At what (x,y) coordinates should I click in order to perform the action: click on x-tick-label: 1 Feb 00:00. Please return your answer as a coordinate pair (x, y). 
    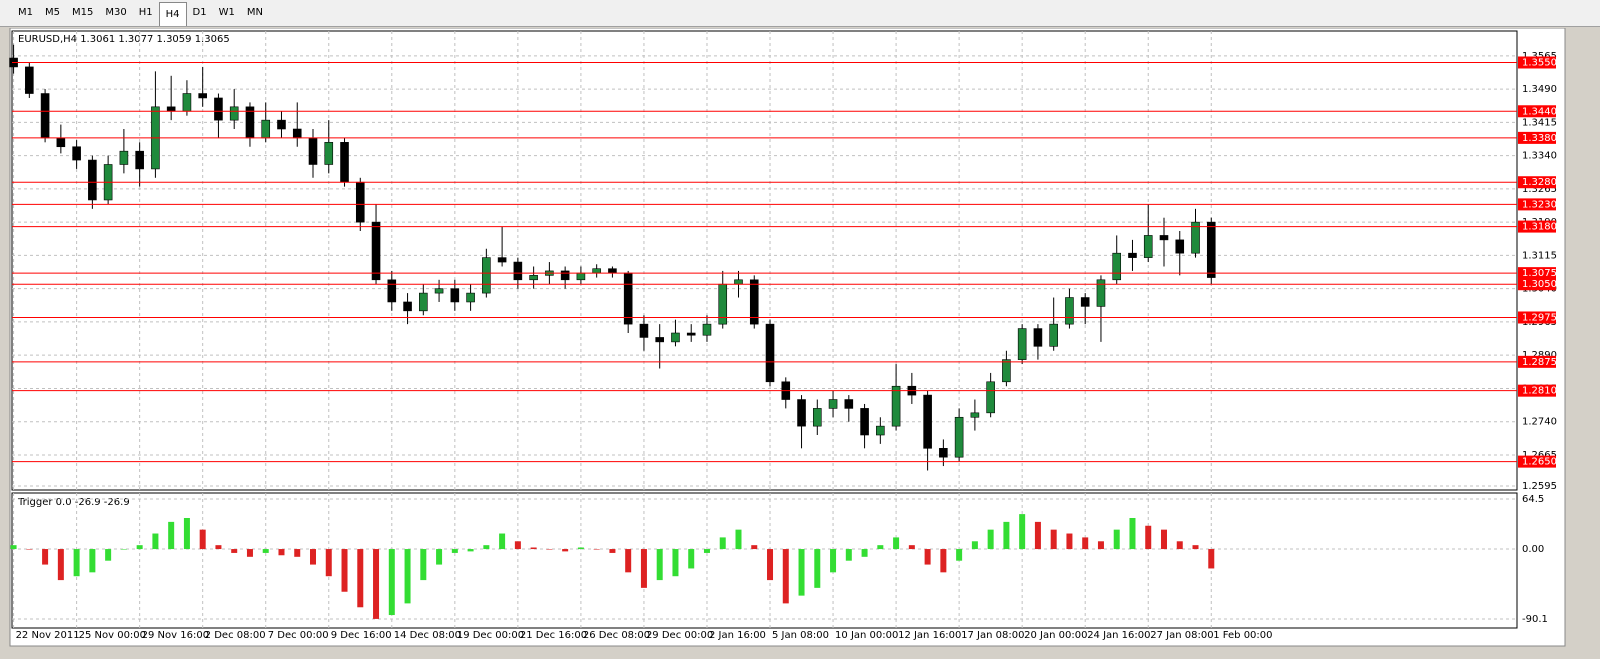
    Looking at the image, I should click on (1242, 635).